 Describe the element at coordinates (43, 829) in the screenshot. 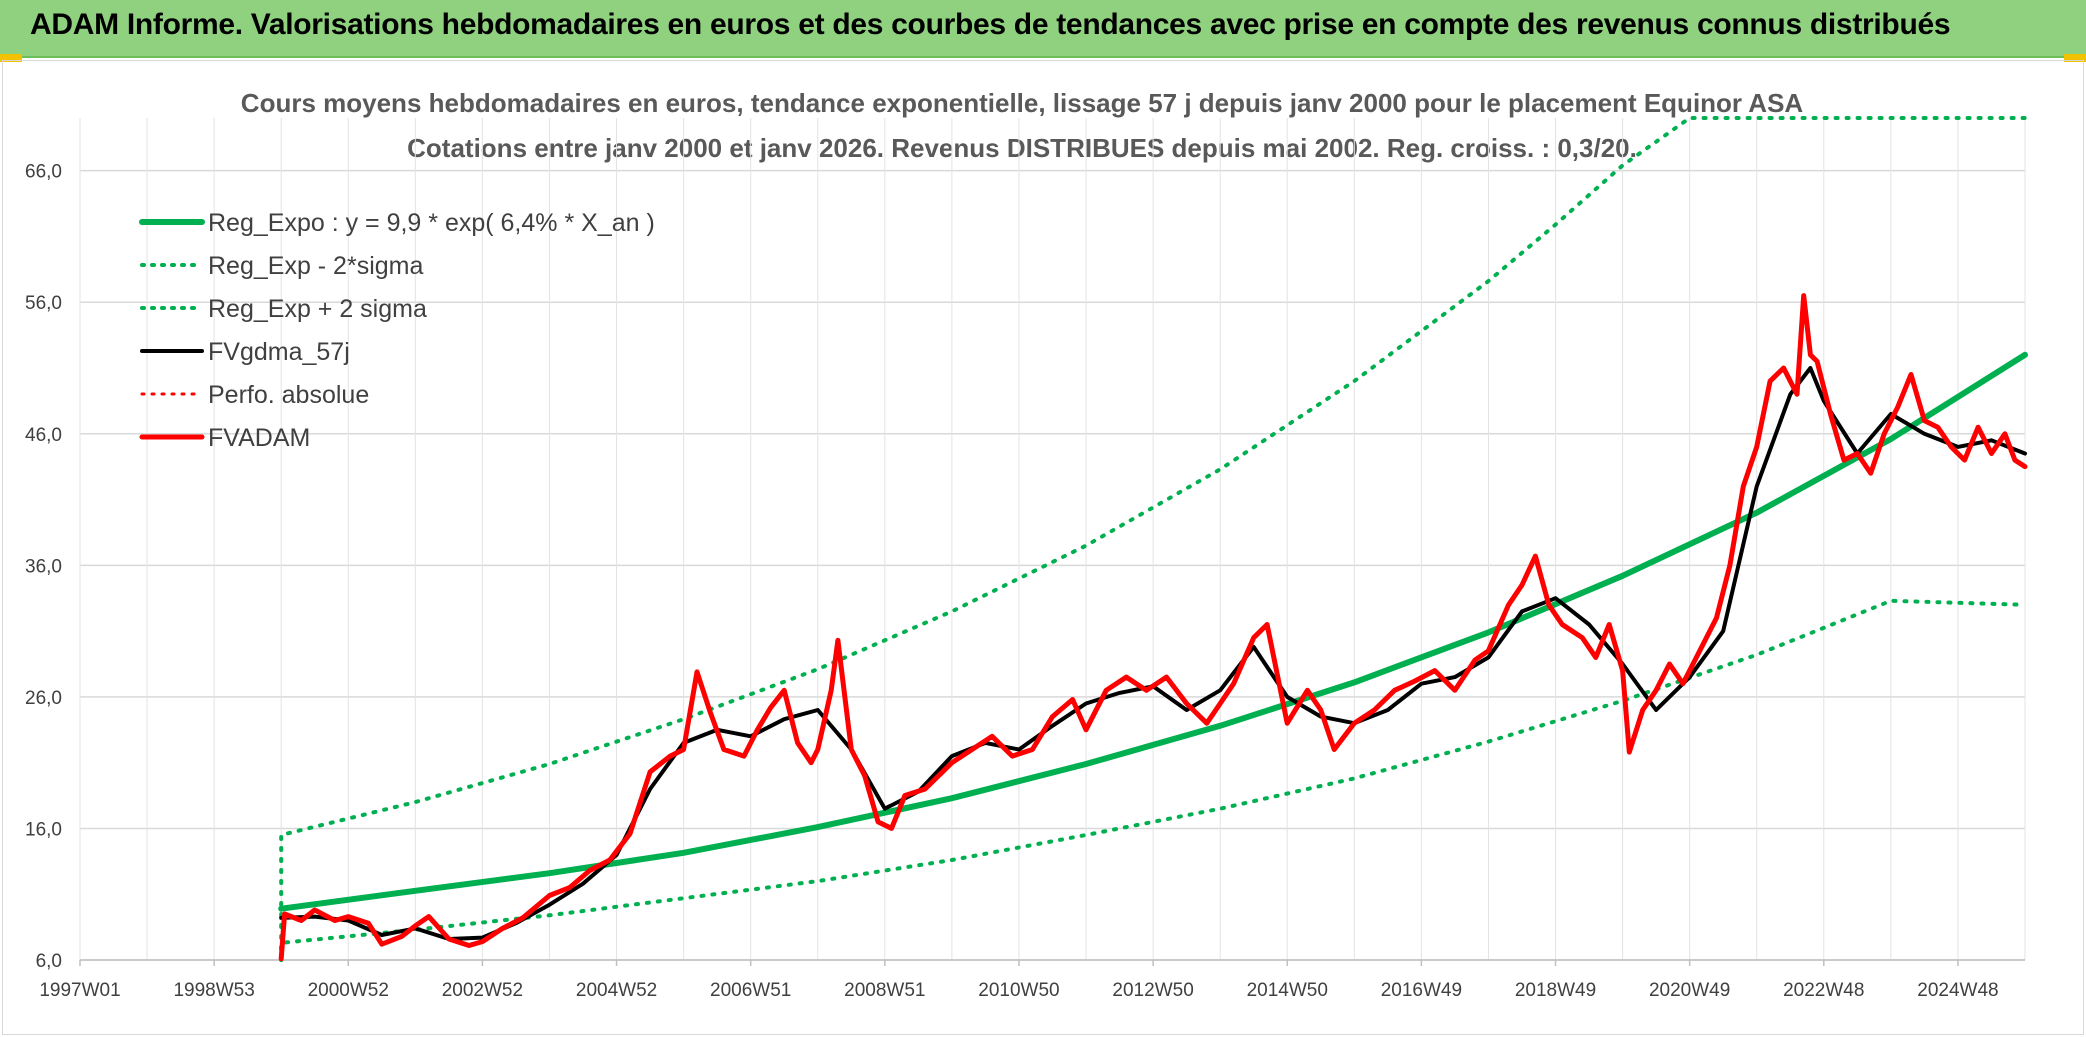

I see `y-tick-label: 16,0` at that location.